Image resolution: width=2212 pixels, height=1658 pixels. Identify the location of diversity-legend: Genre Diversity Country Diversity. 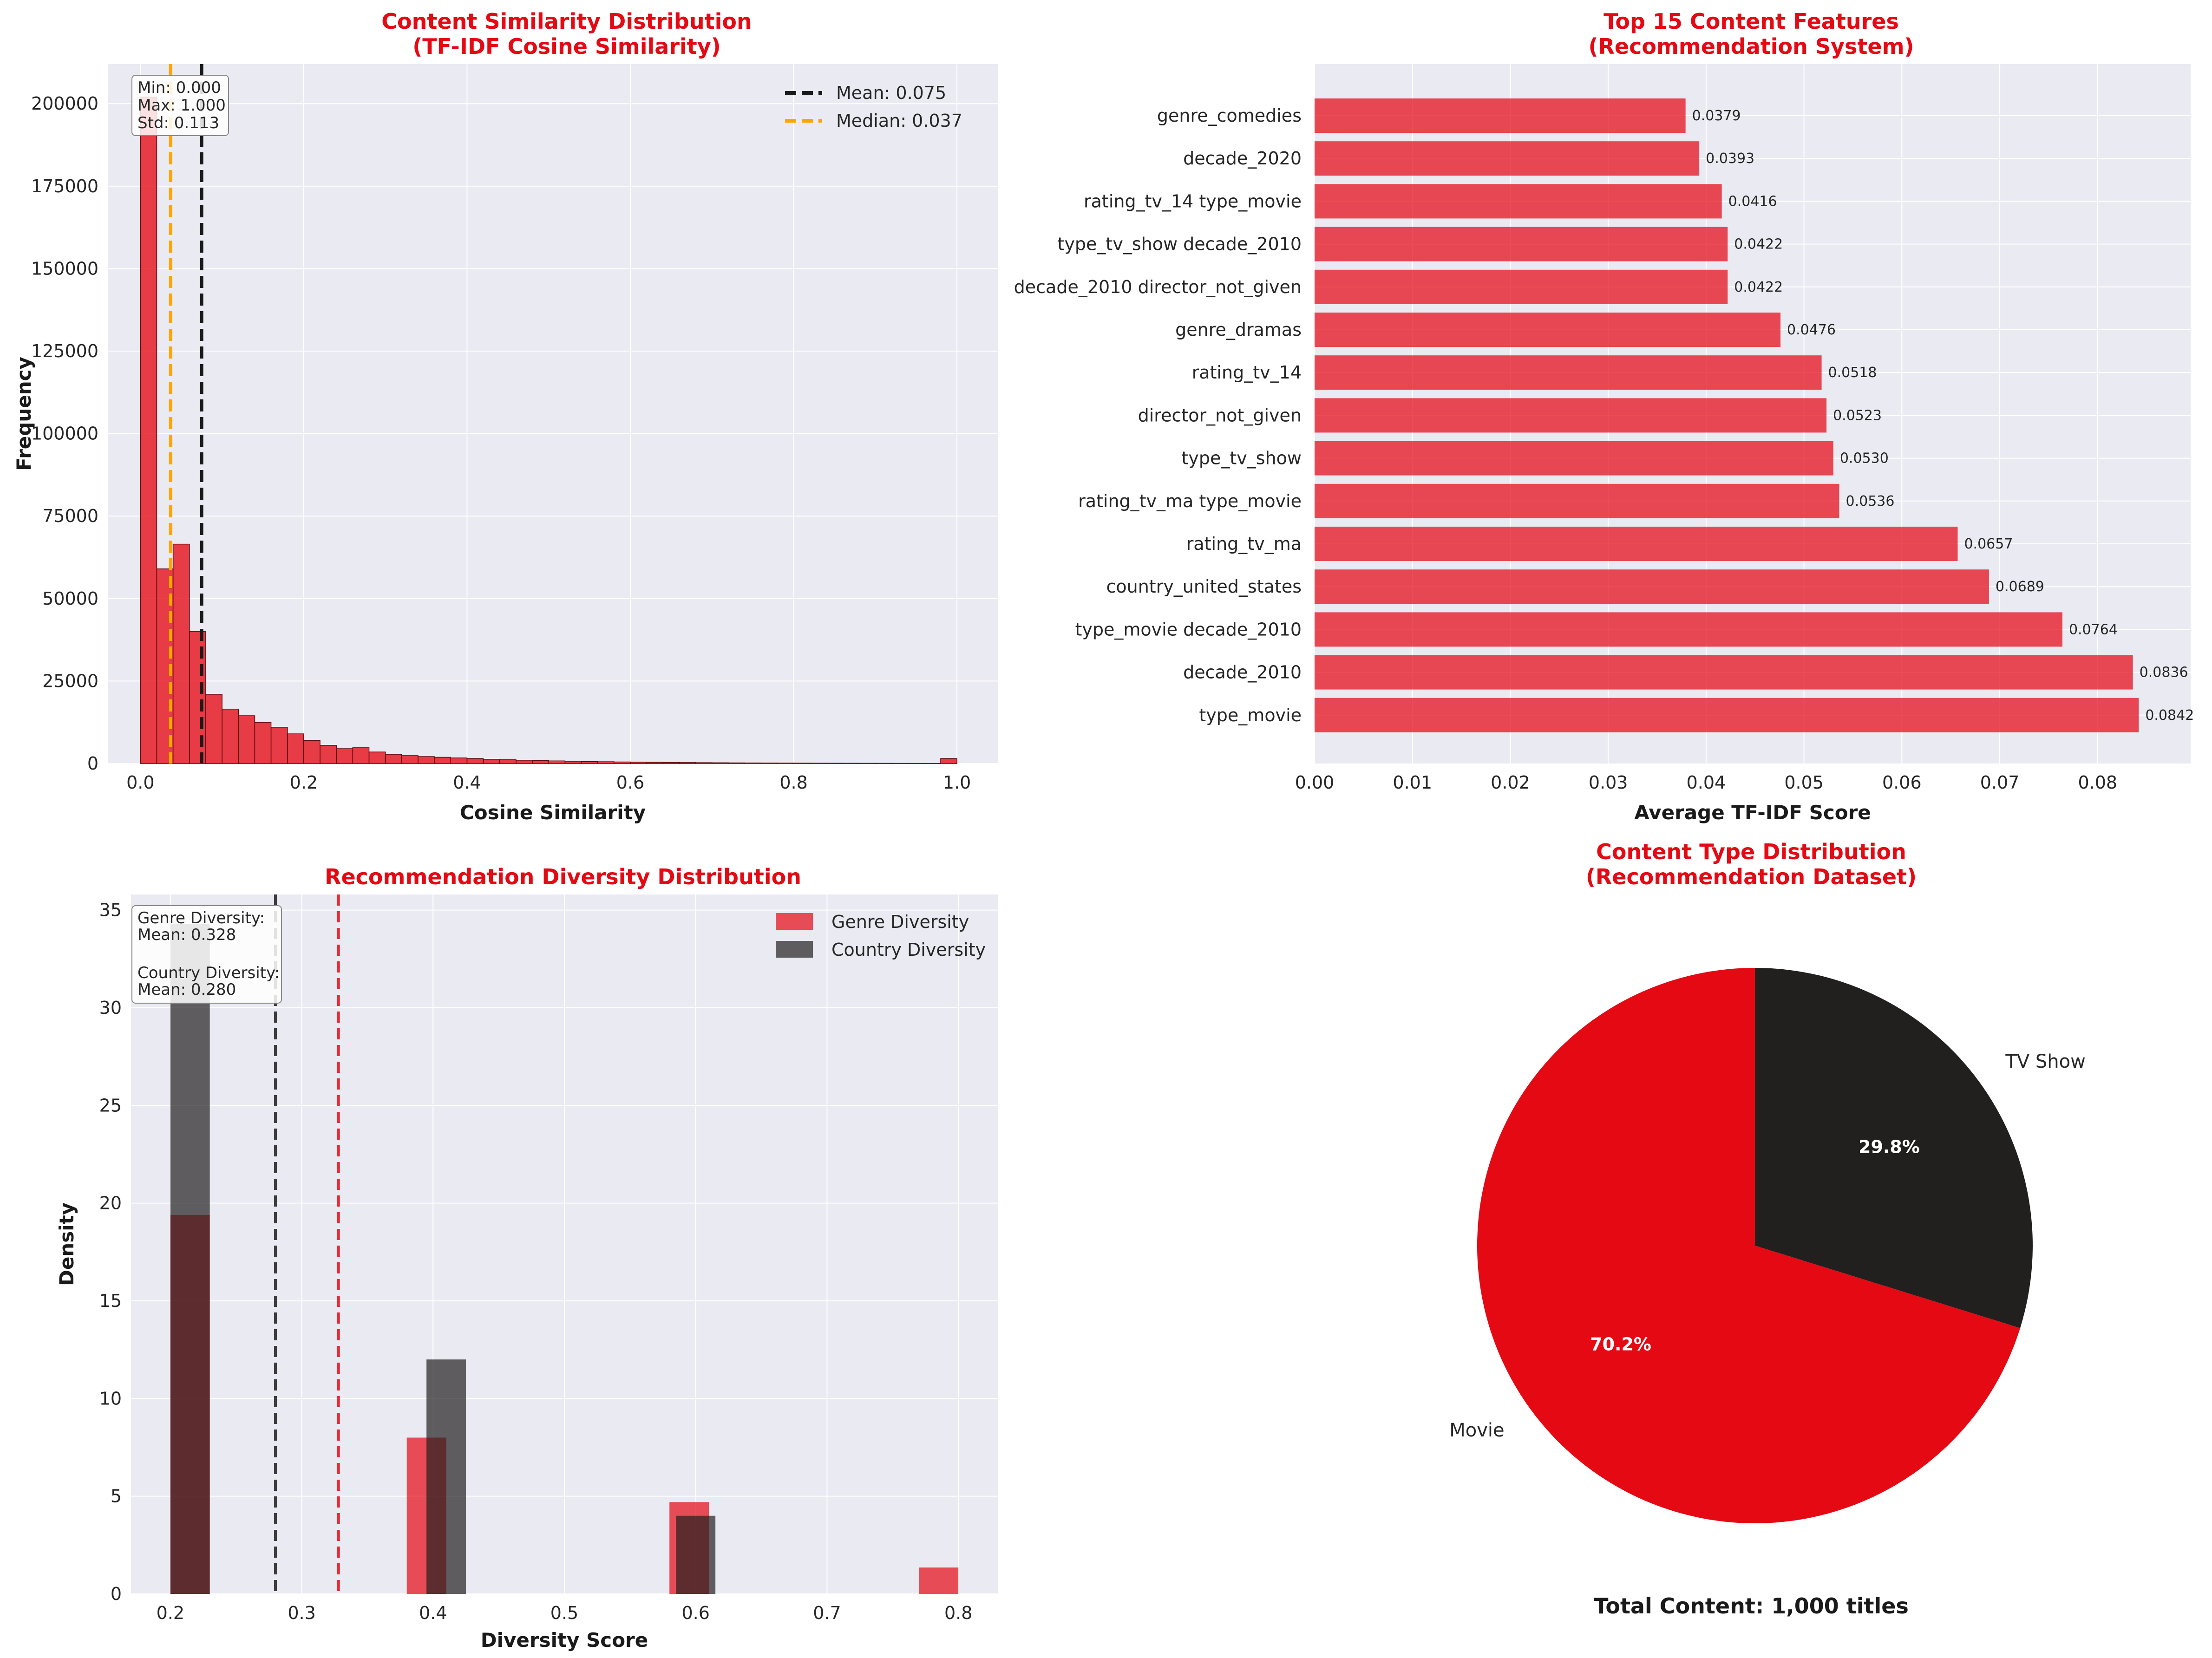
(881, 936).